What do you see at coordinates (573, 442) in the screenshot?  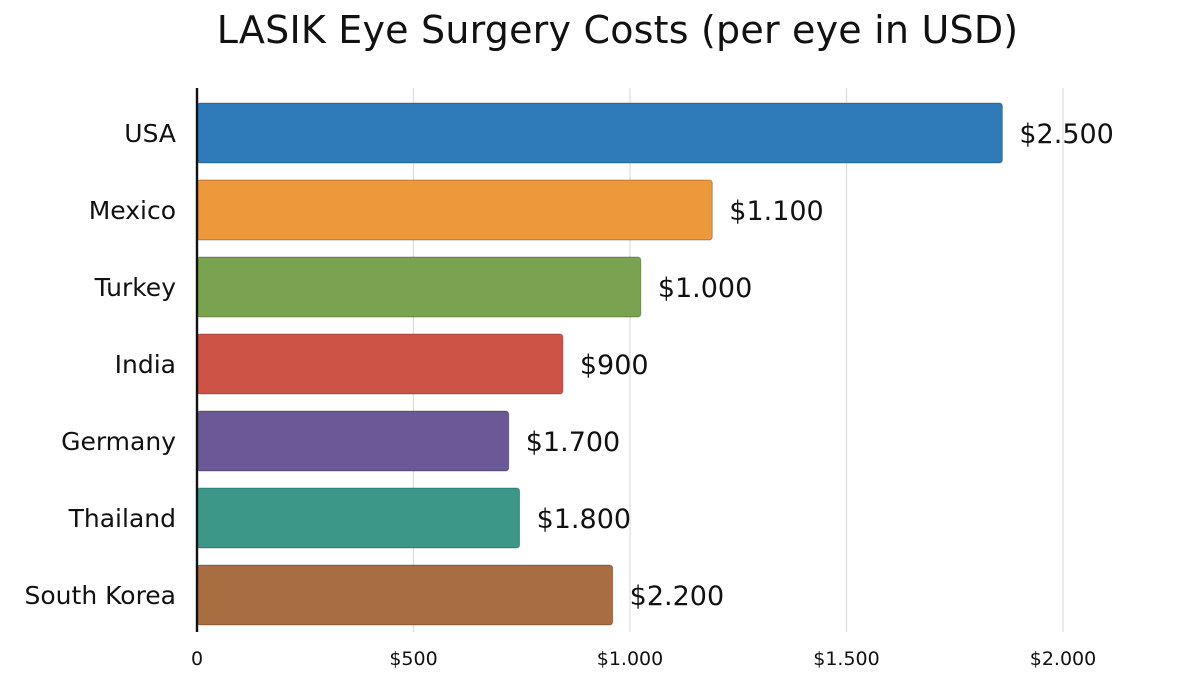 I see `data-label: $1.700` at bounding box center [573, 442].